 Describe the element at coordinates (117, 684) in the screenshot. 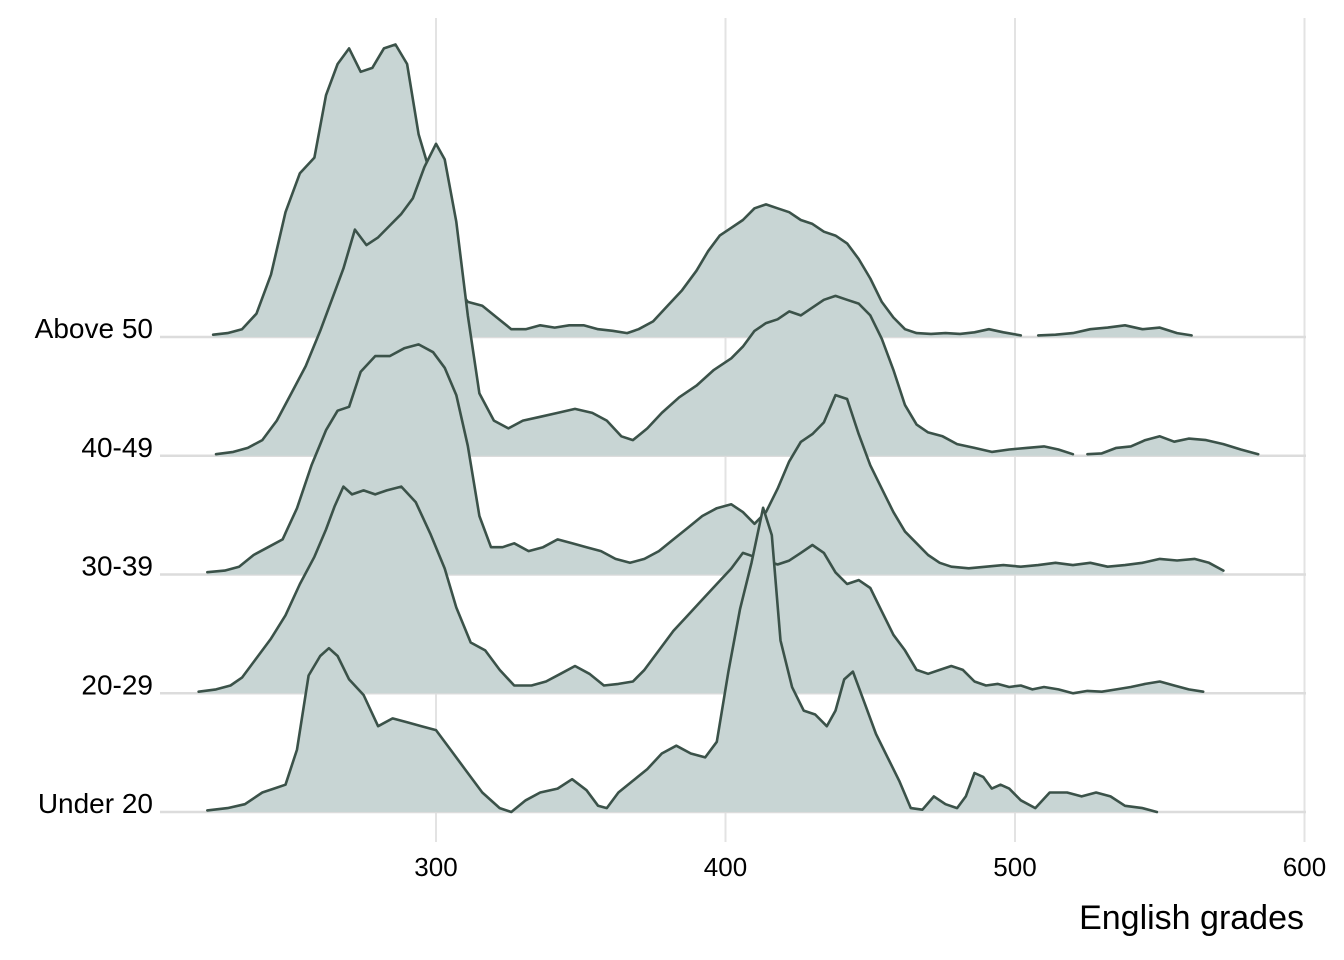

I see `category-label-1: 20-29` at that location.